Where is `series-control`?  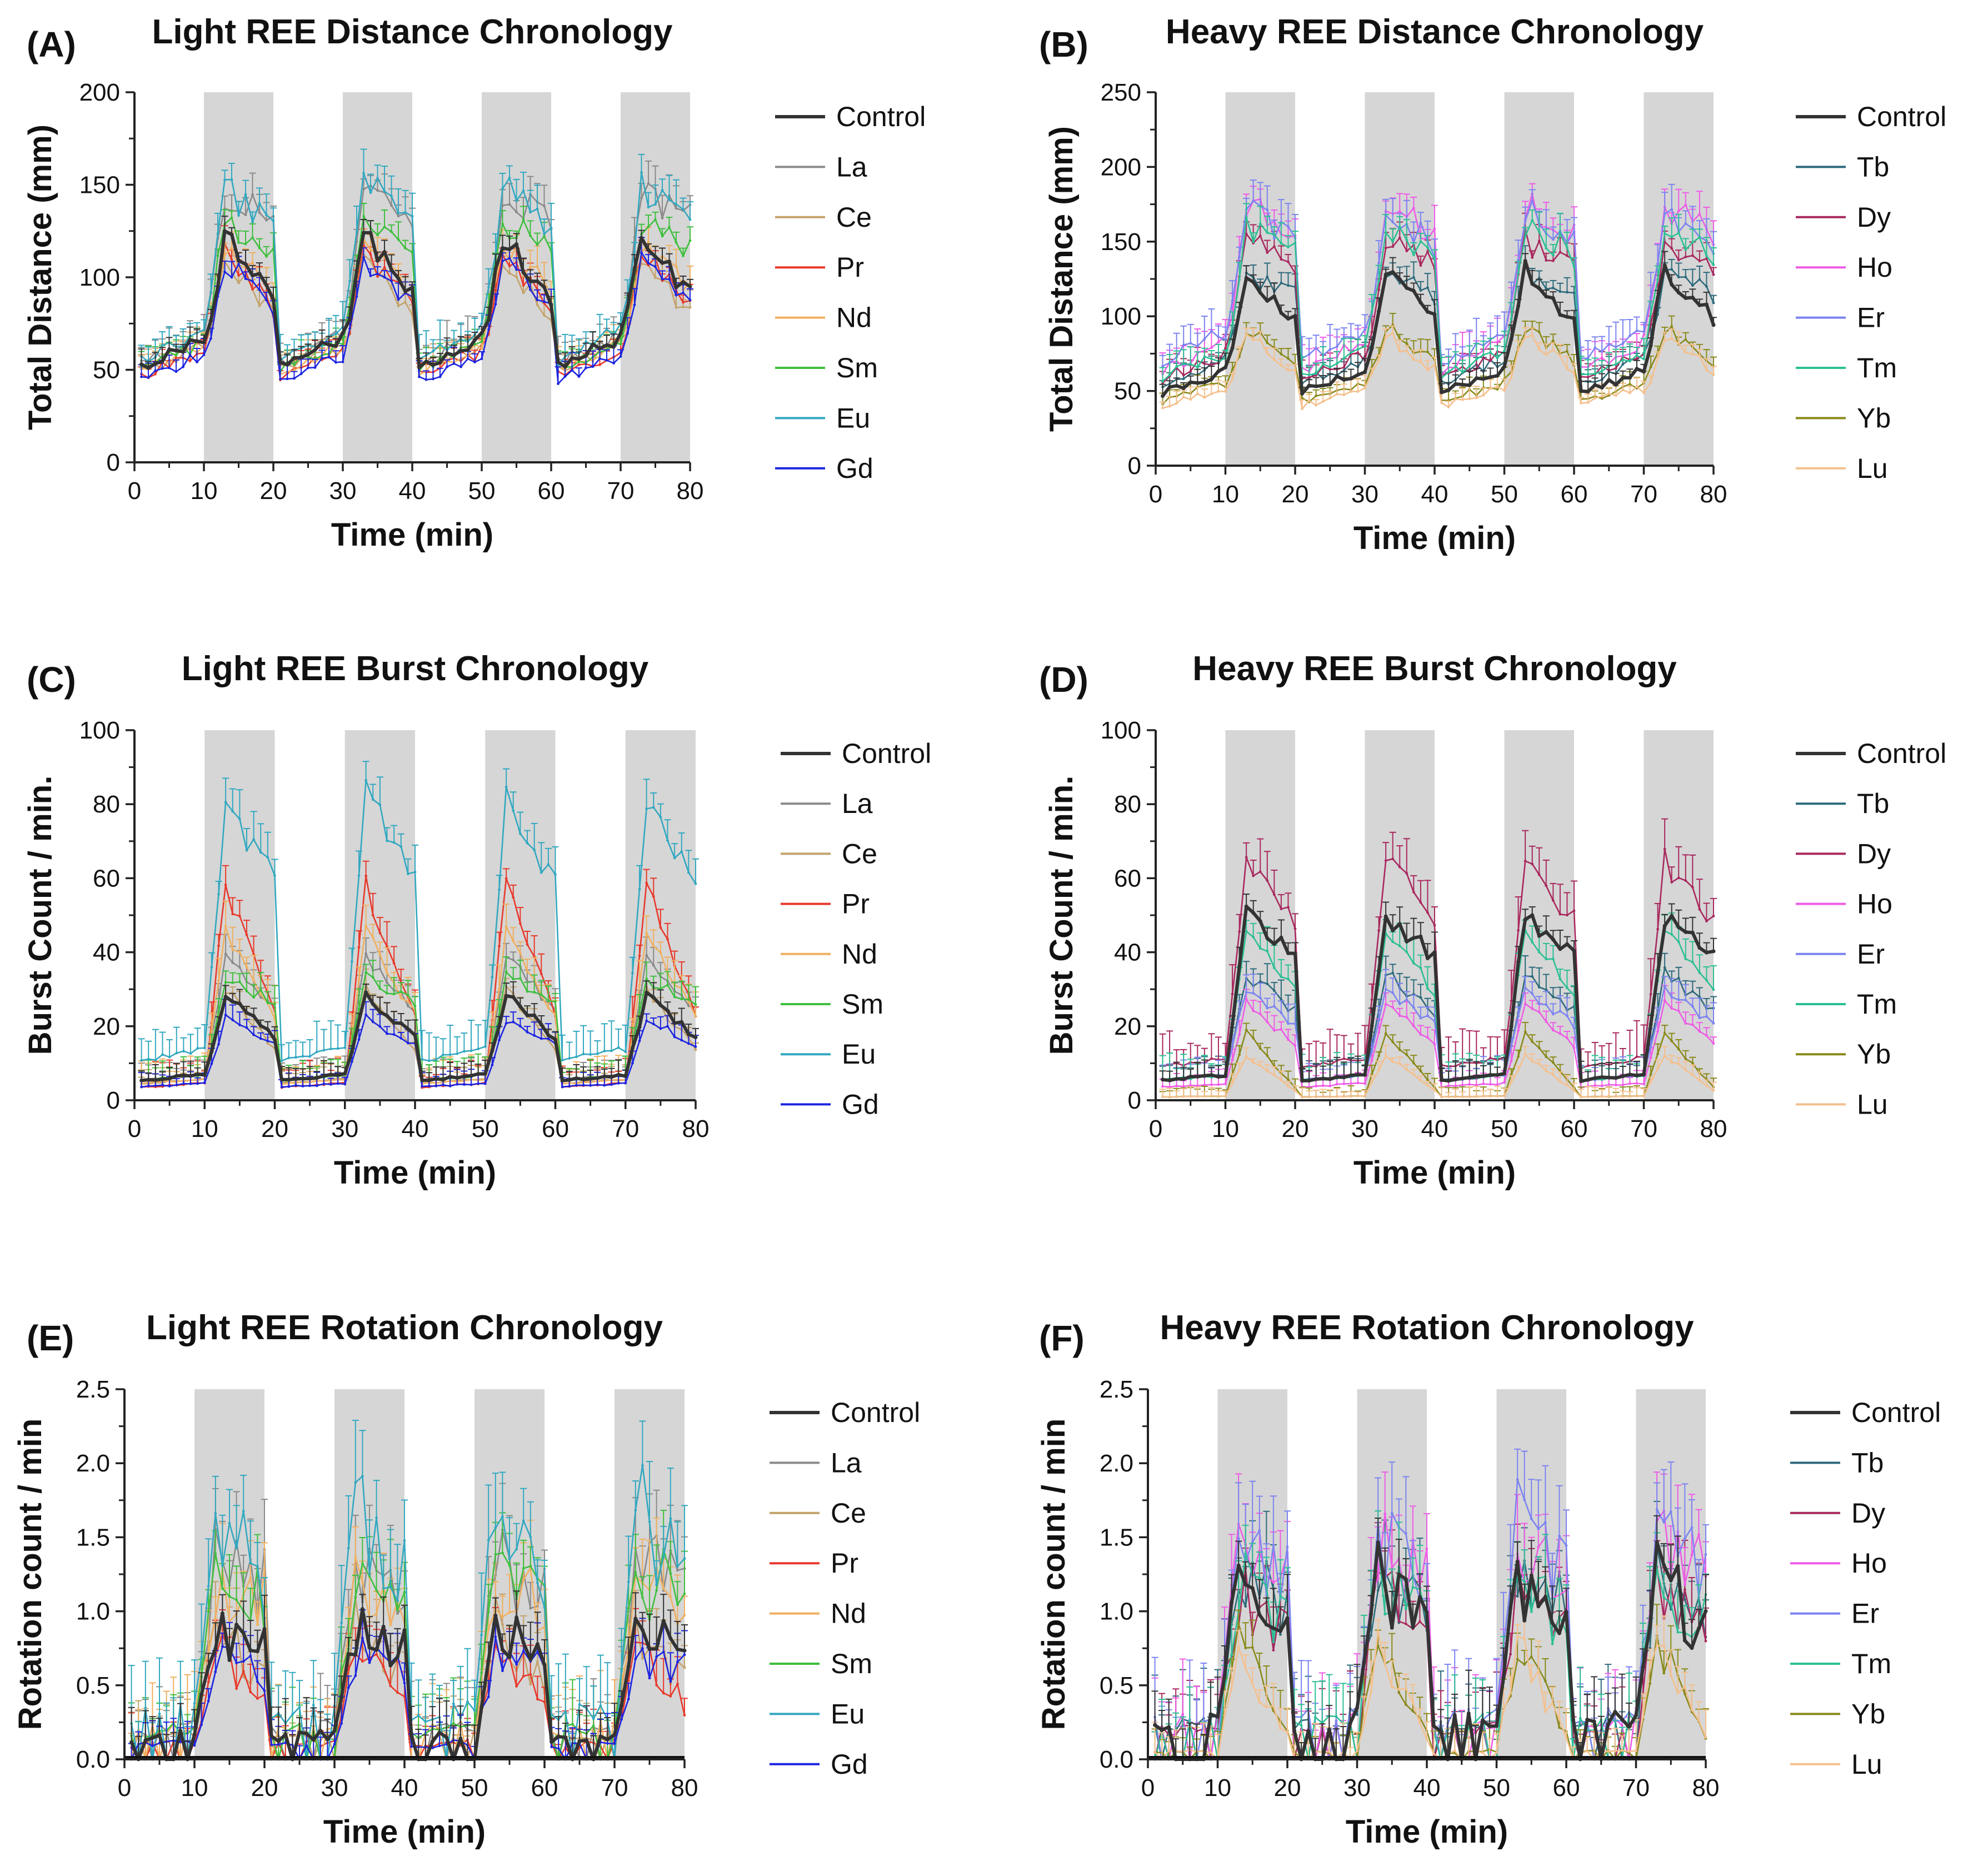 series-control is located at coordinates (415, 293).